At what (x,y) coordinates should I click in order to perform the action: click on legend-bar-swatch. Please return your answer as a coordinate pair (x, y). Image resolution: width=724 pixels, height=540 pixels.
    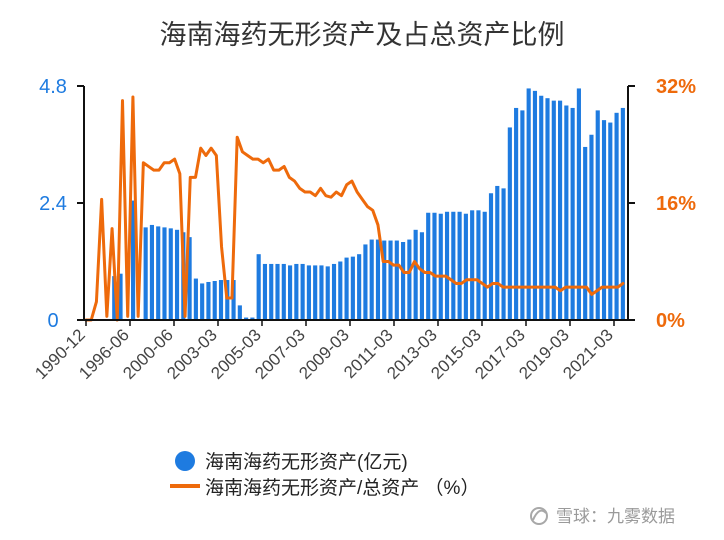
    Looking at the image, I should click on (185, 461).